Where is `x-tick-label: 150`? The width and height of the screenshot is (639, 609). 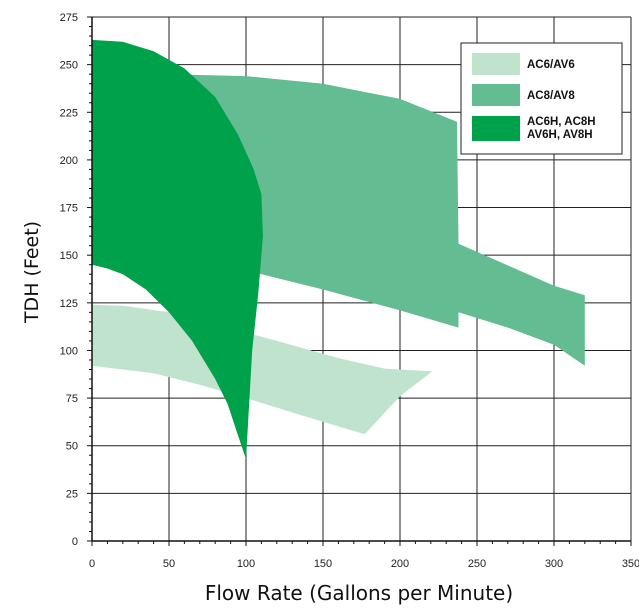 x-tick-label: 150 is located at coordinates (323, 564).